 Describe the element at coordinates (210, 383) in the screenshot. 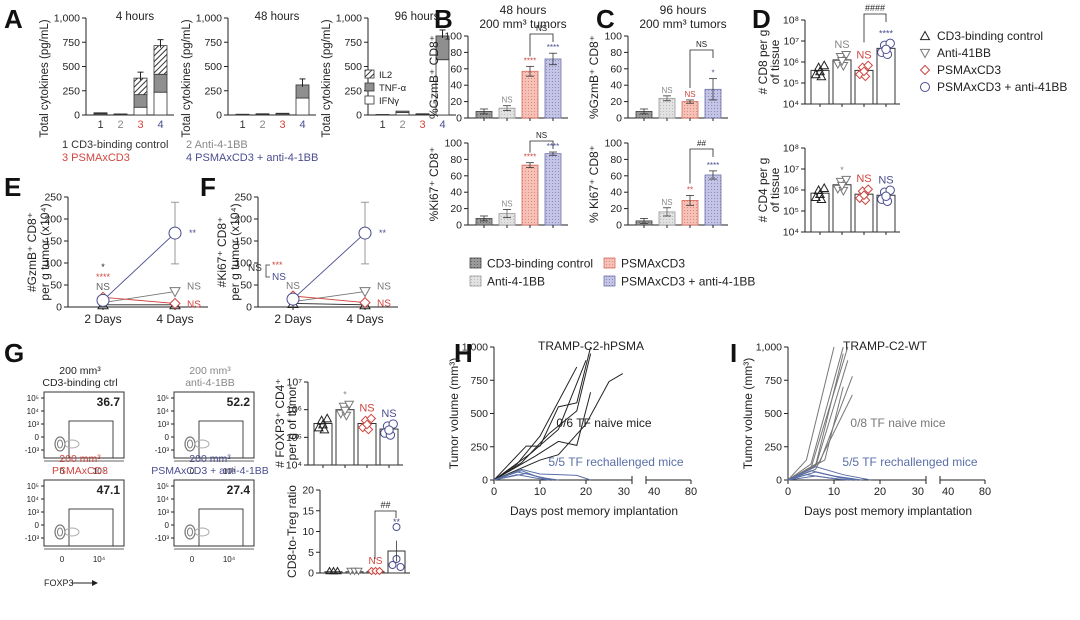

I see `panel-g-flow-title: anti-4-1BB` at that location.